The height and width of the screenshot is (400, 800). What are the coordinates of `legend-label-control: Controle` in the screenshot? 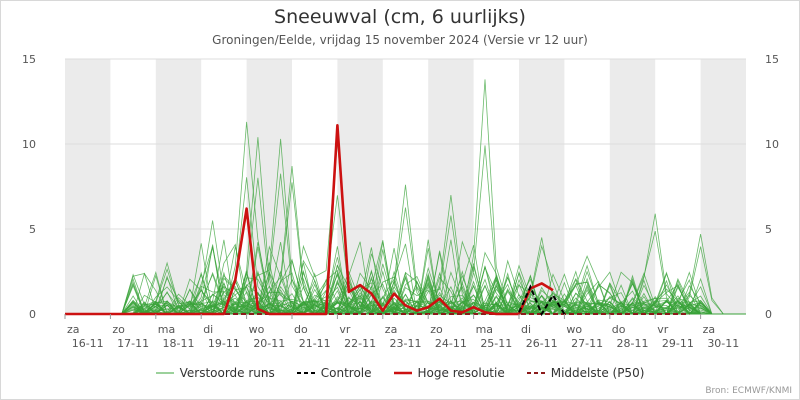 It's located at (346, 373).